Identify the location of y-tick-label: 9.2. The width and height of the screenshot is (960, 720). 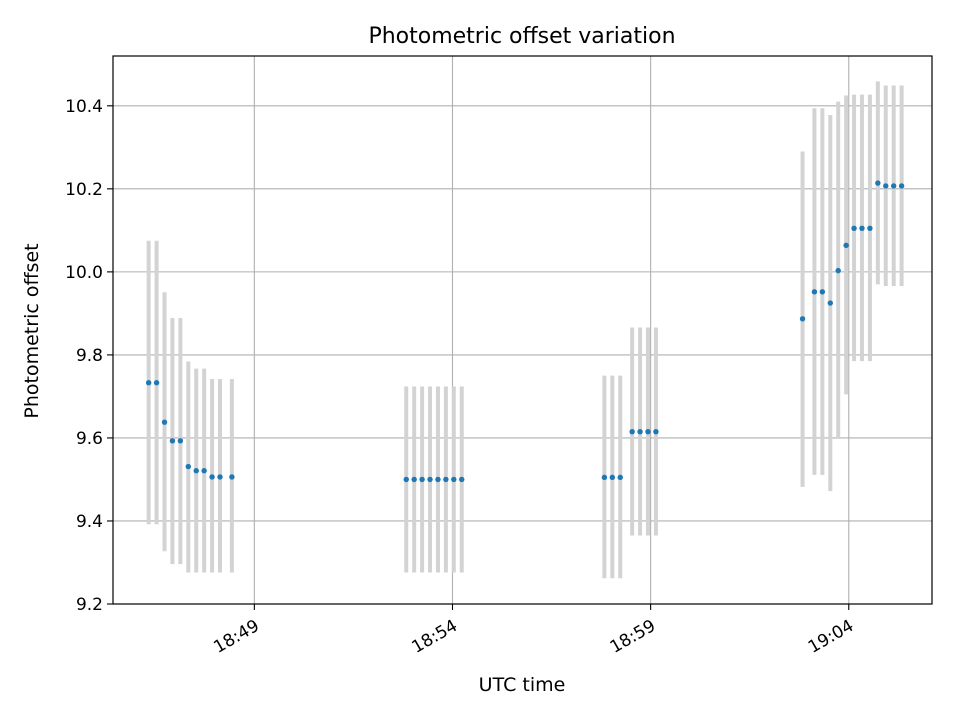
(89, 605).